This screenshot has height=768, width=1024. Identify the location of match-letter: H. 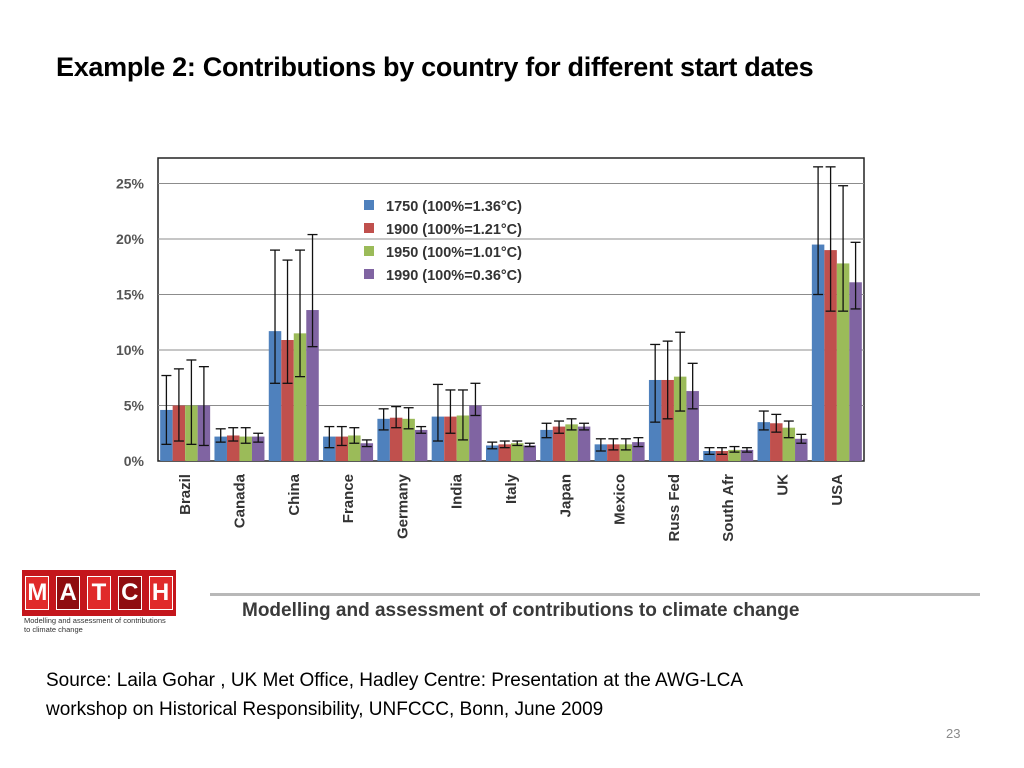
(160, 593).